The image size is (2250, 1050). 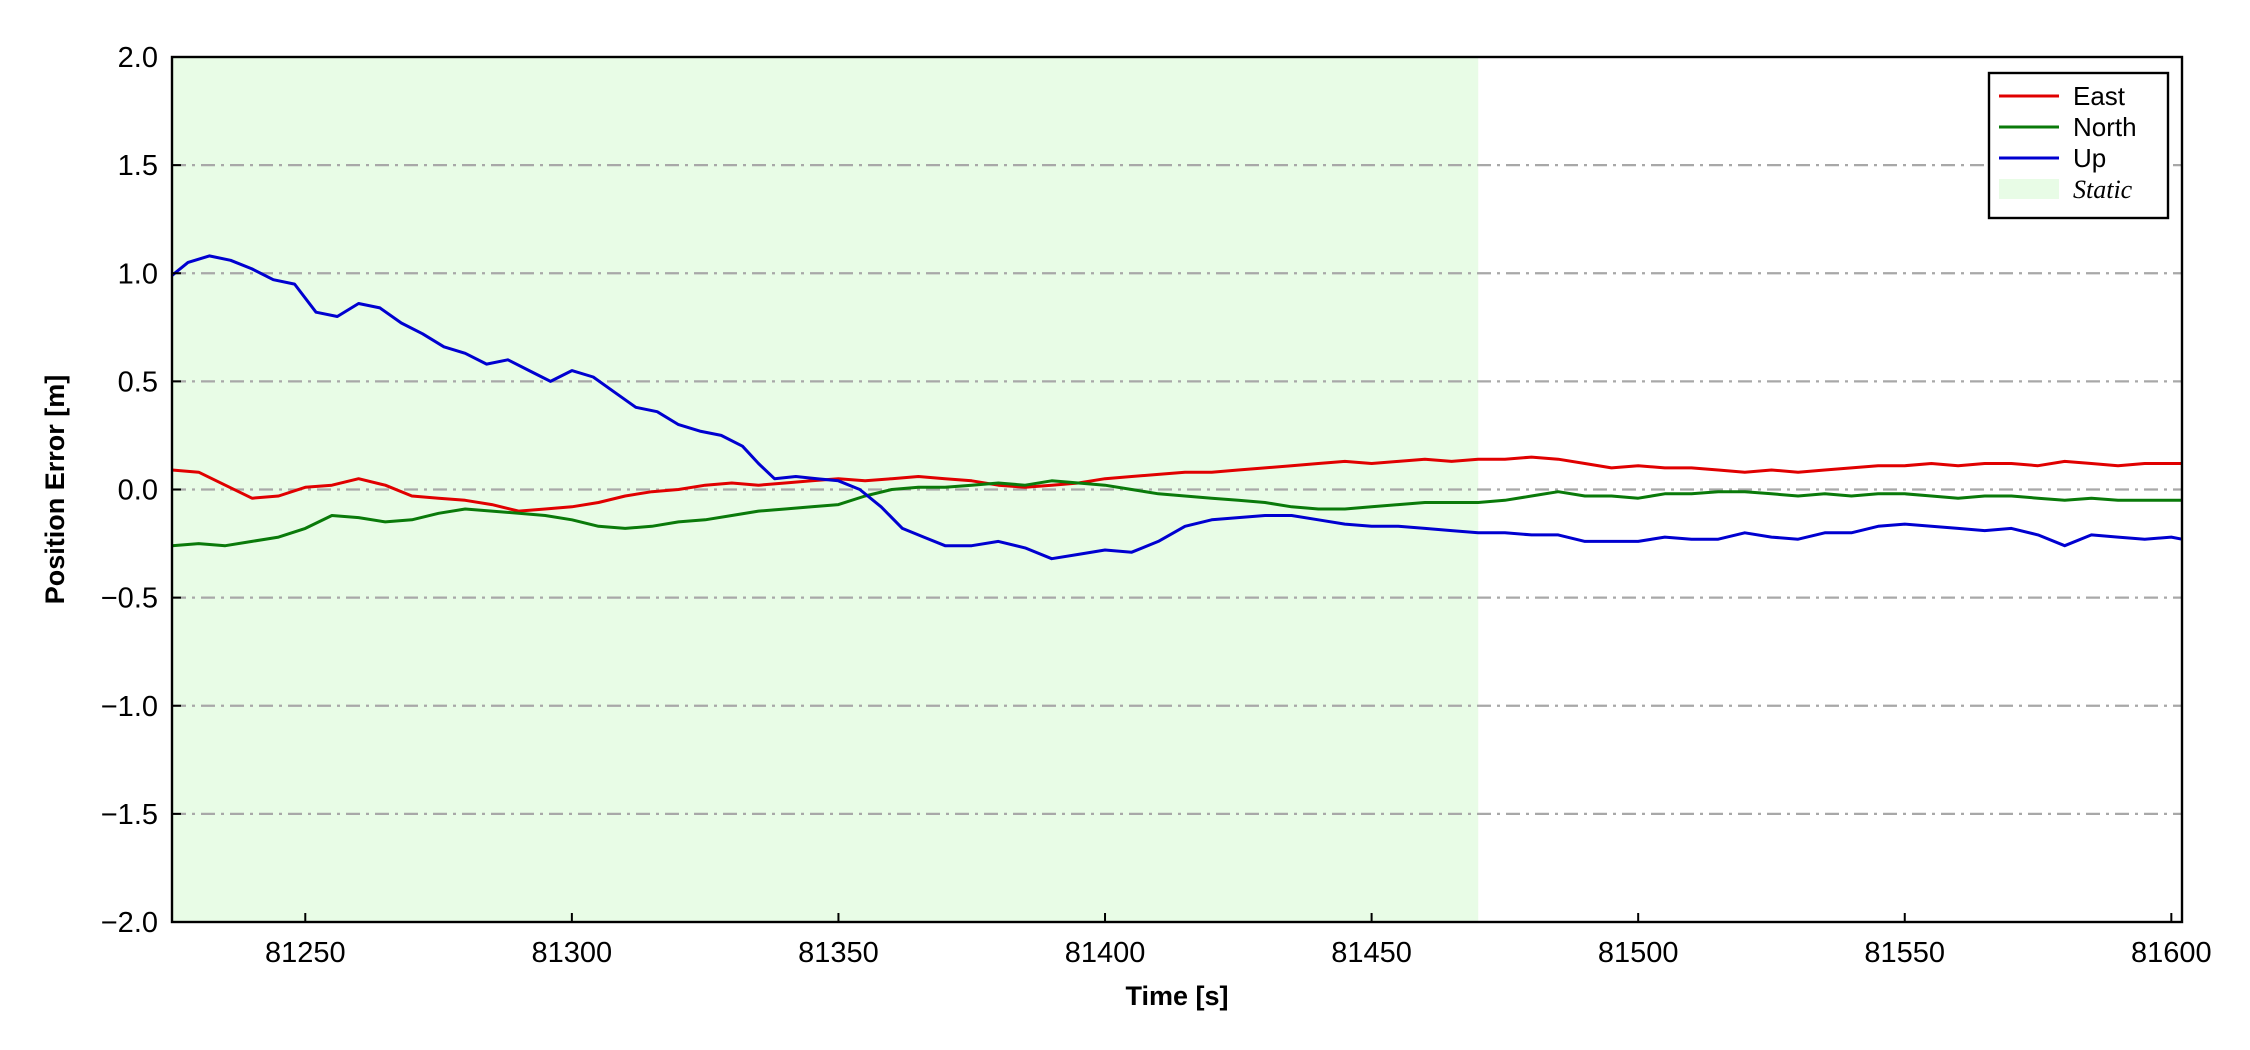 I want to click on y-tick-label: 1.5, so click(x=138, y=166).